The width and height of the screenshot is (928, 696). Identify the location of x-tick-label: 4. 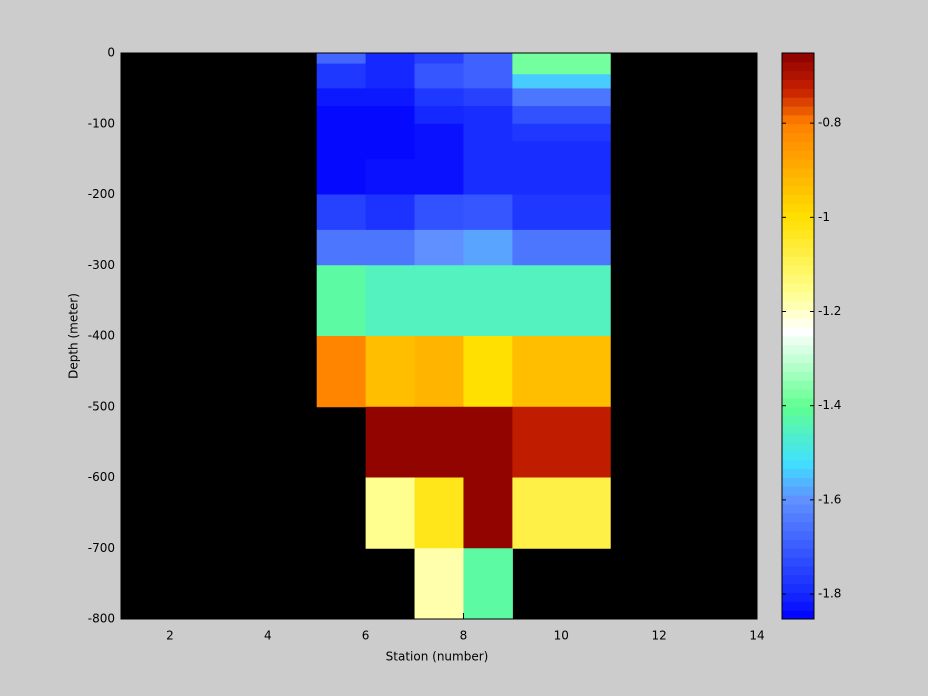
(268, 636).